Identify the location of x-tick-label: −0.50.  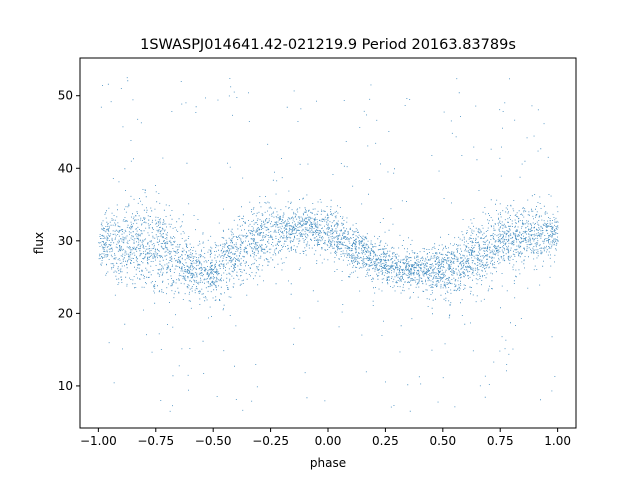
(213, 441).